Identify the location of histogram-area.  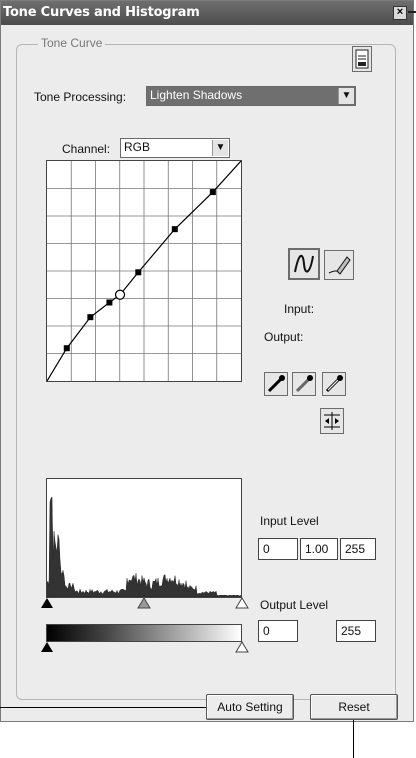
(144, 547).